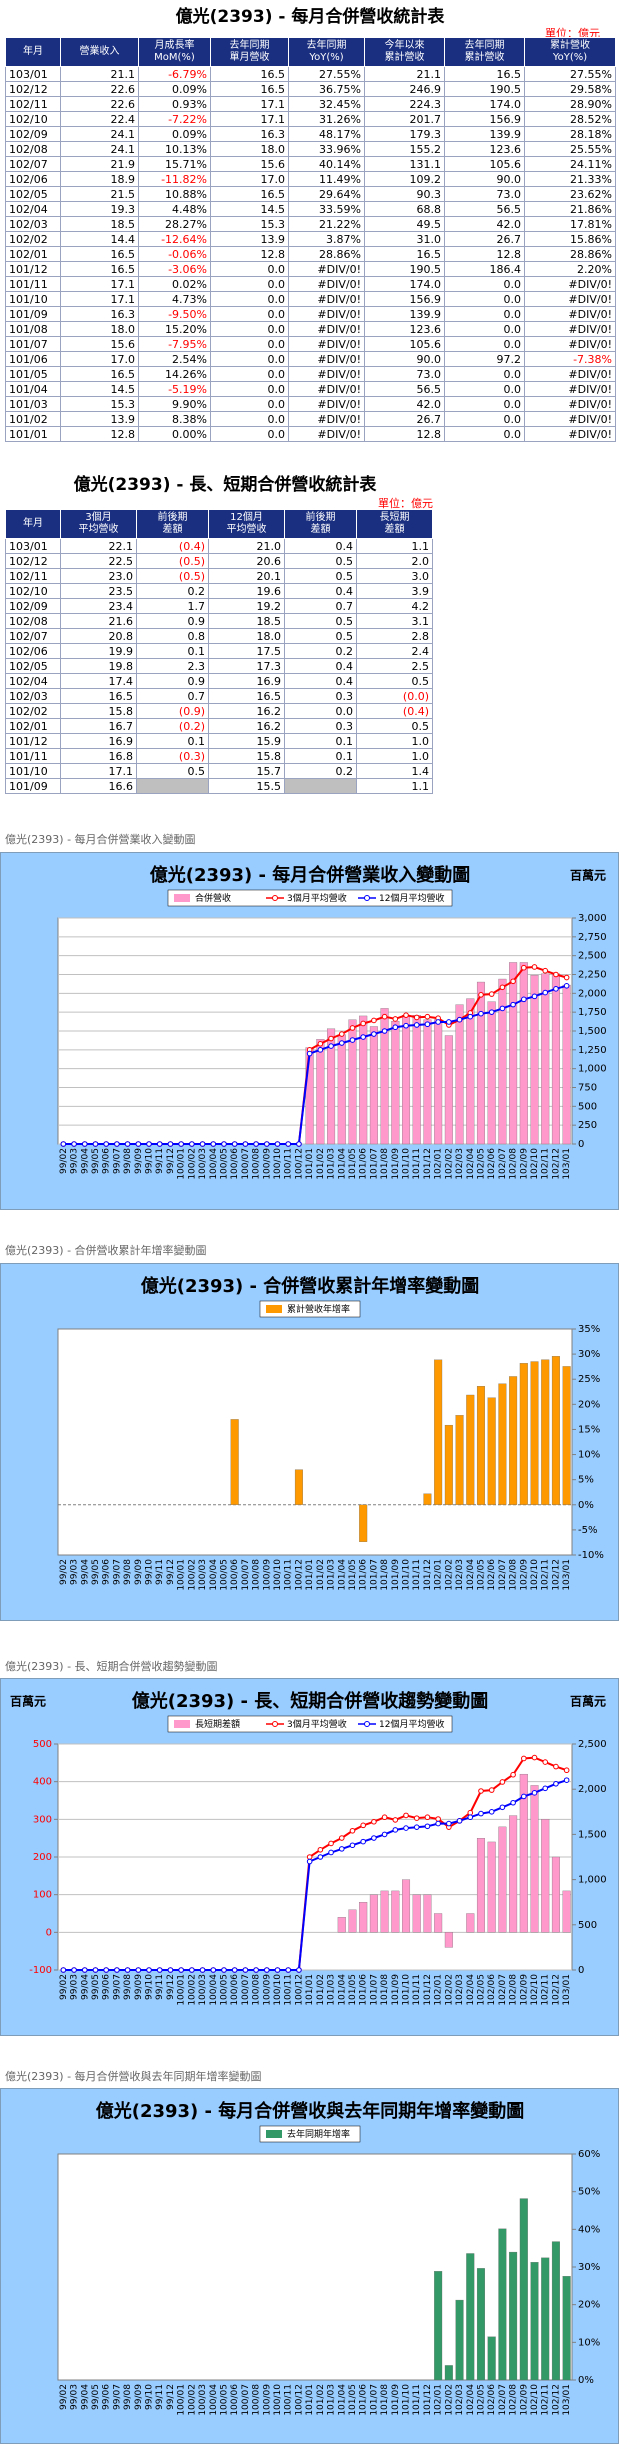  I want to click on header-line: 去年同期, so click(484, 45).